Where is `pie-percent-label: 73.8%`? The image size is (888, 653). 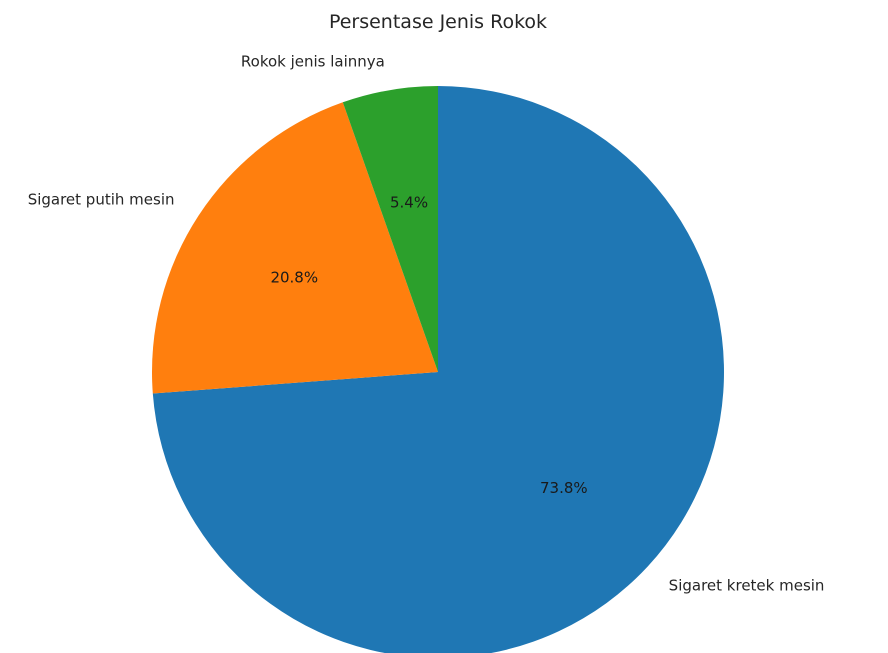
pie-percent-label: 73.8% is located at coordinates (564, 488).